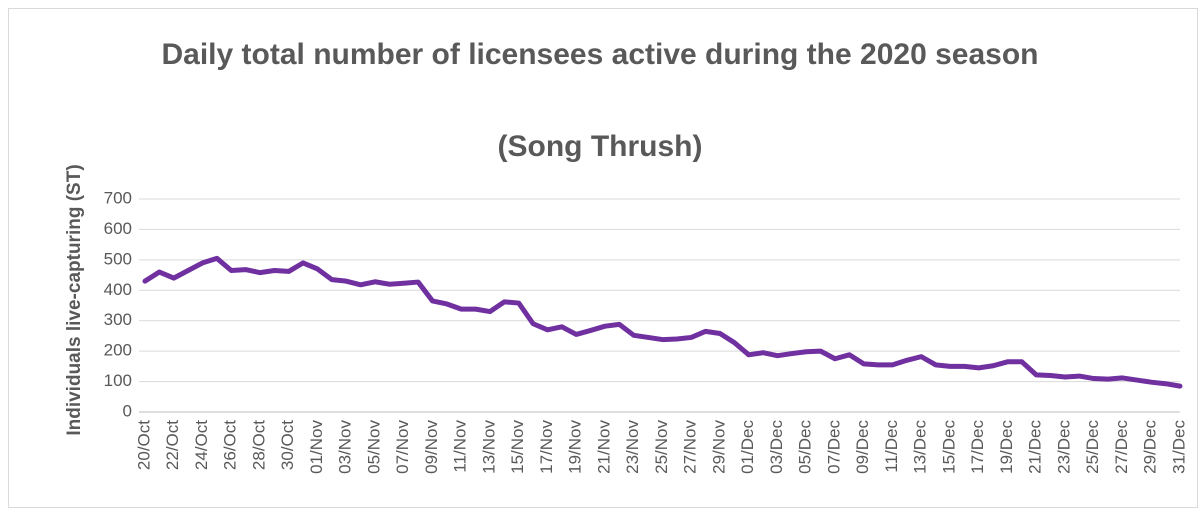  Describe the element at coordinates (118, 197) in the screenshot. I see `y-tick-label: 700` at that location.